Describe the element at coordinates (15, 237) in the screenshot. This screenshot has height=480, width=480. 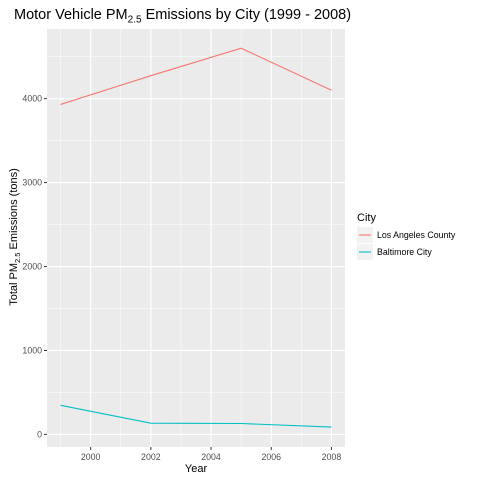
I see `y-axis-title: Total PM2.5 Emissions (tons)` at that location.